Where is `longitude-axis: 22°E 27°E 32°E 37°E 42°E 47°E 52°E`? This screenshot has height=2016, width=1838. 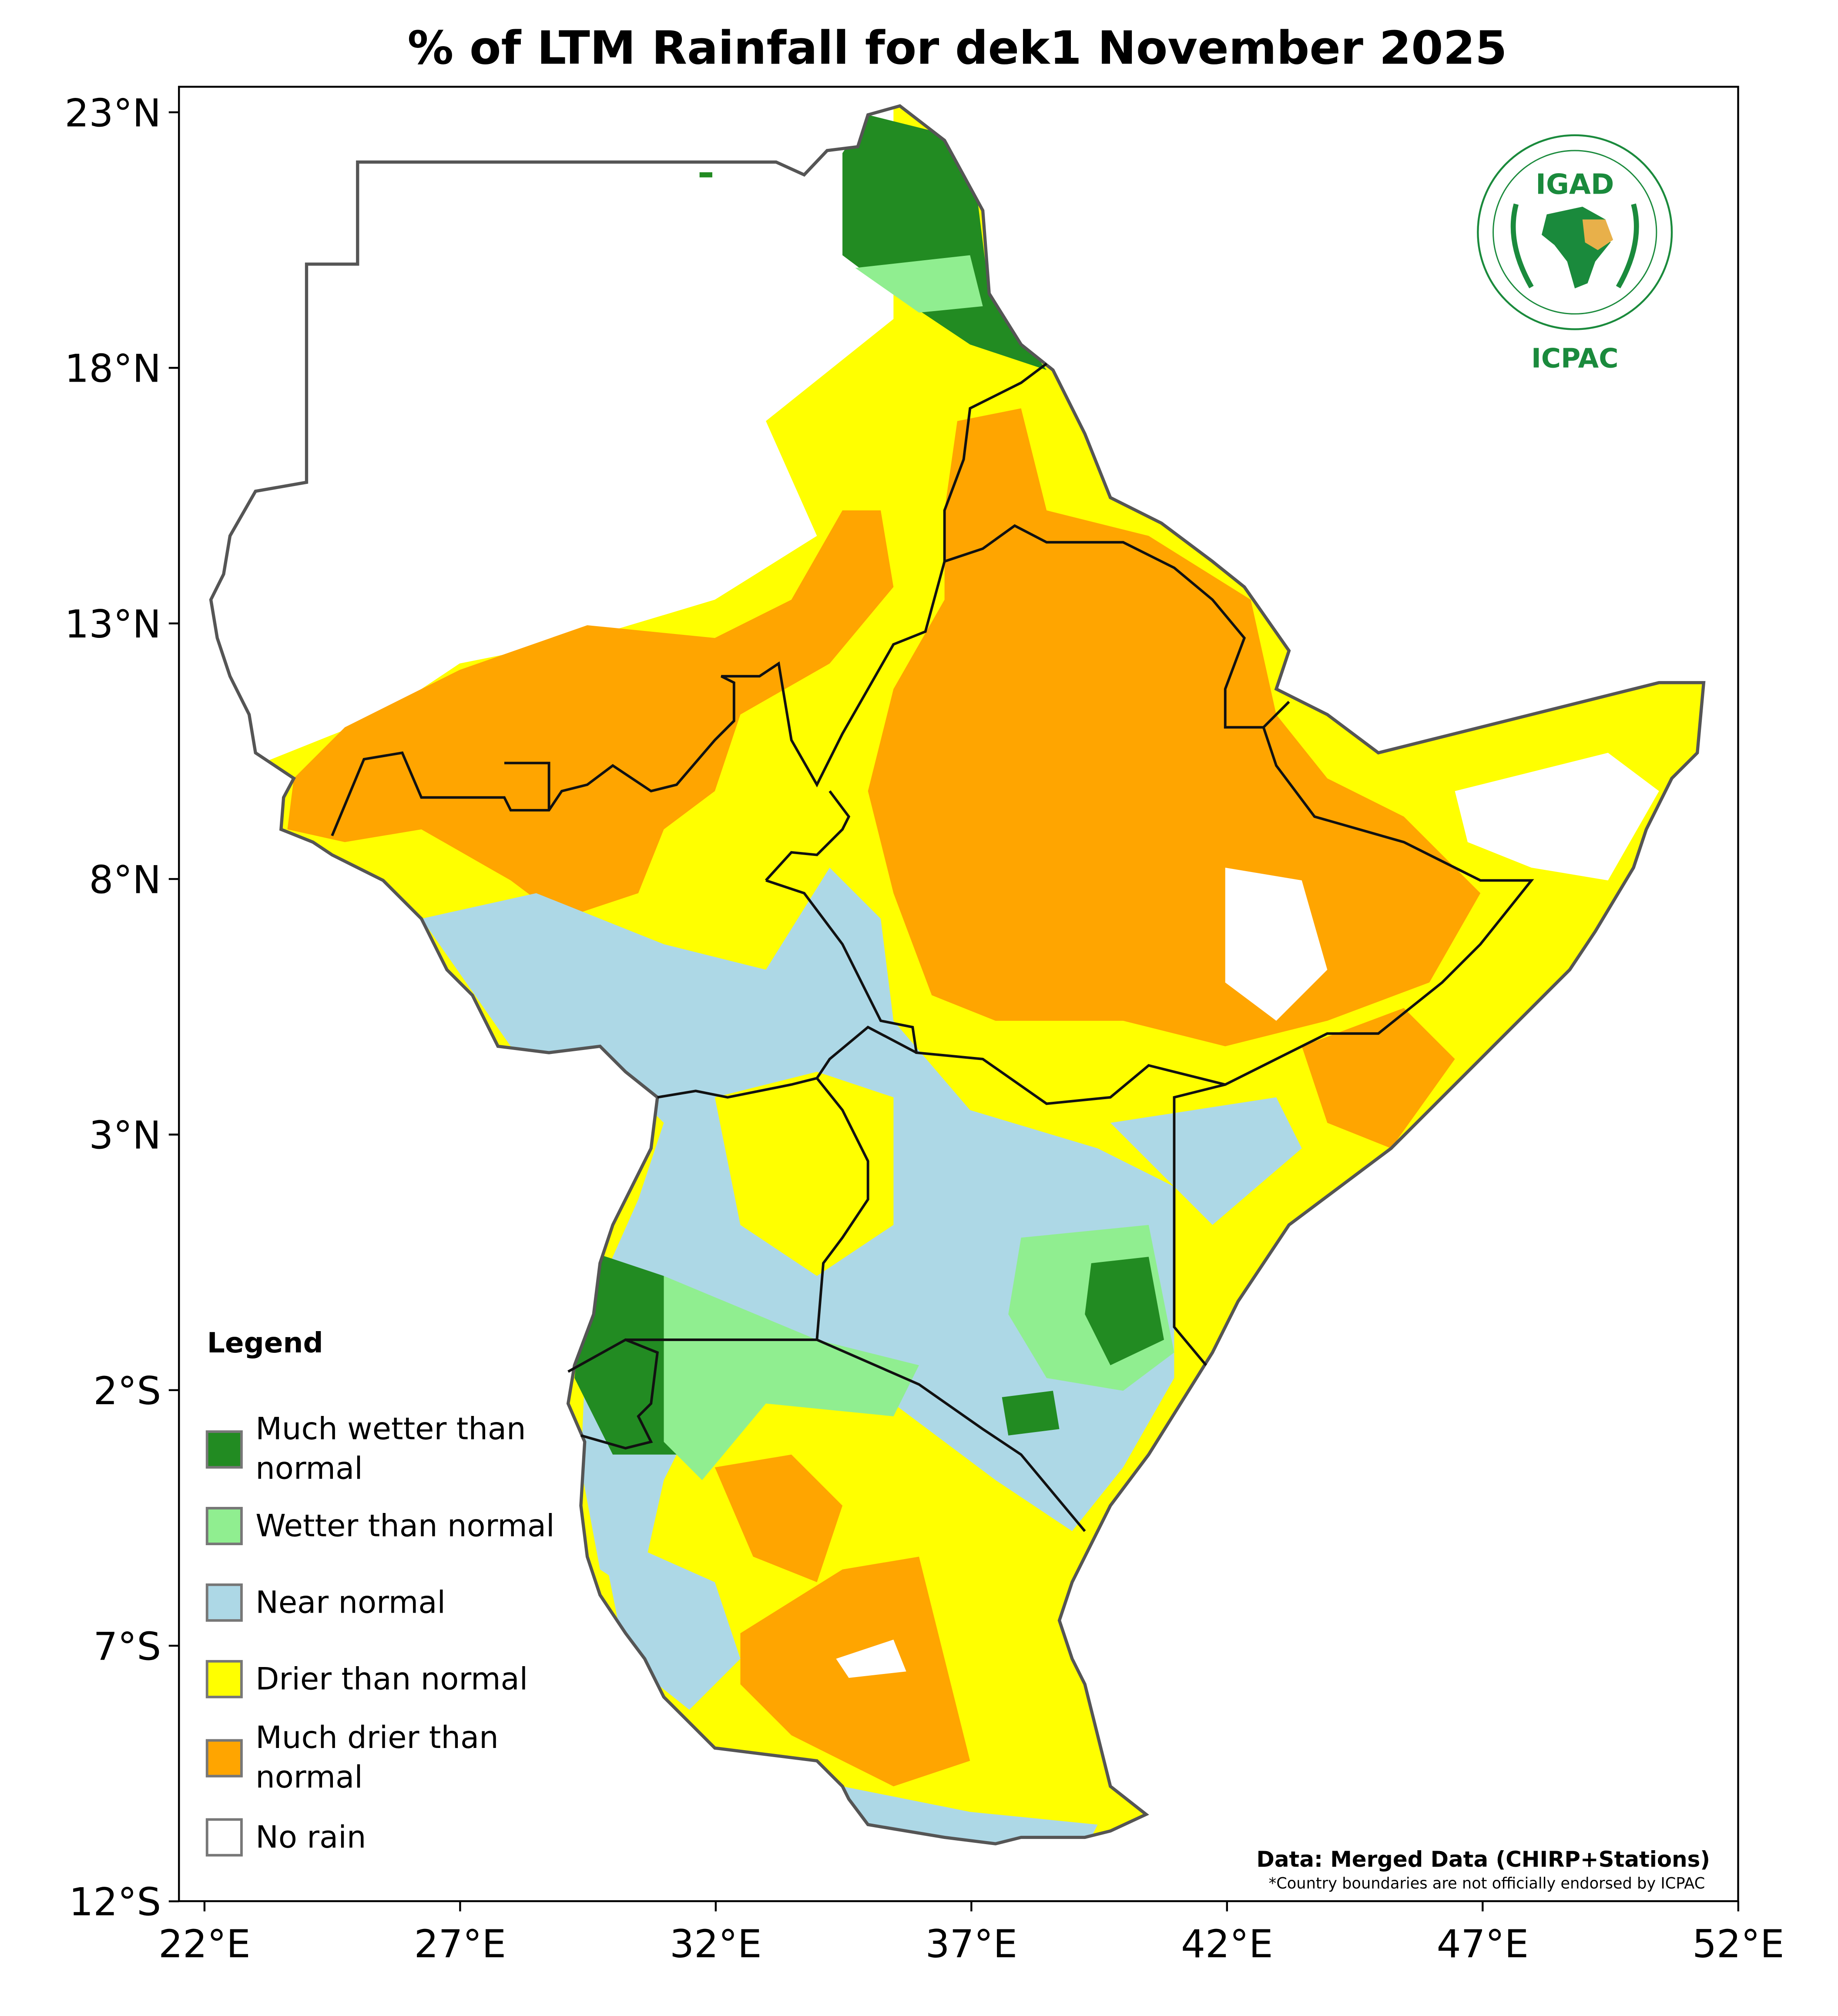
longitude-axis: 22°E 27°E 32°E 37°E 42°E 47°E 52°E is located at coordinates (971, 1934).